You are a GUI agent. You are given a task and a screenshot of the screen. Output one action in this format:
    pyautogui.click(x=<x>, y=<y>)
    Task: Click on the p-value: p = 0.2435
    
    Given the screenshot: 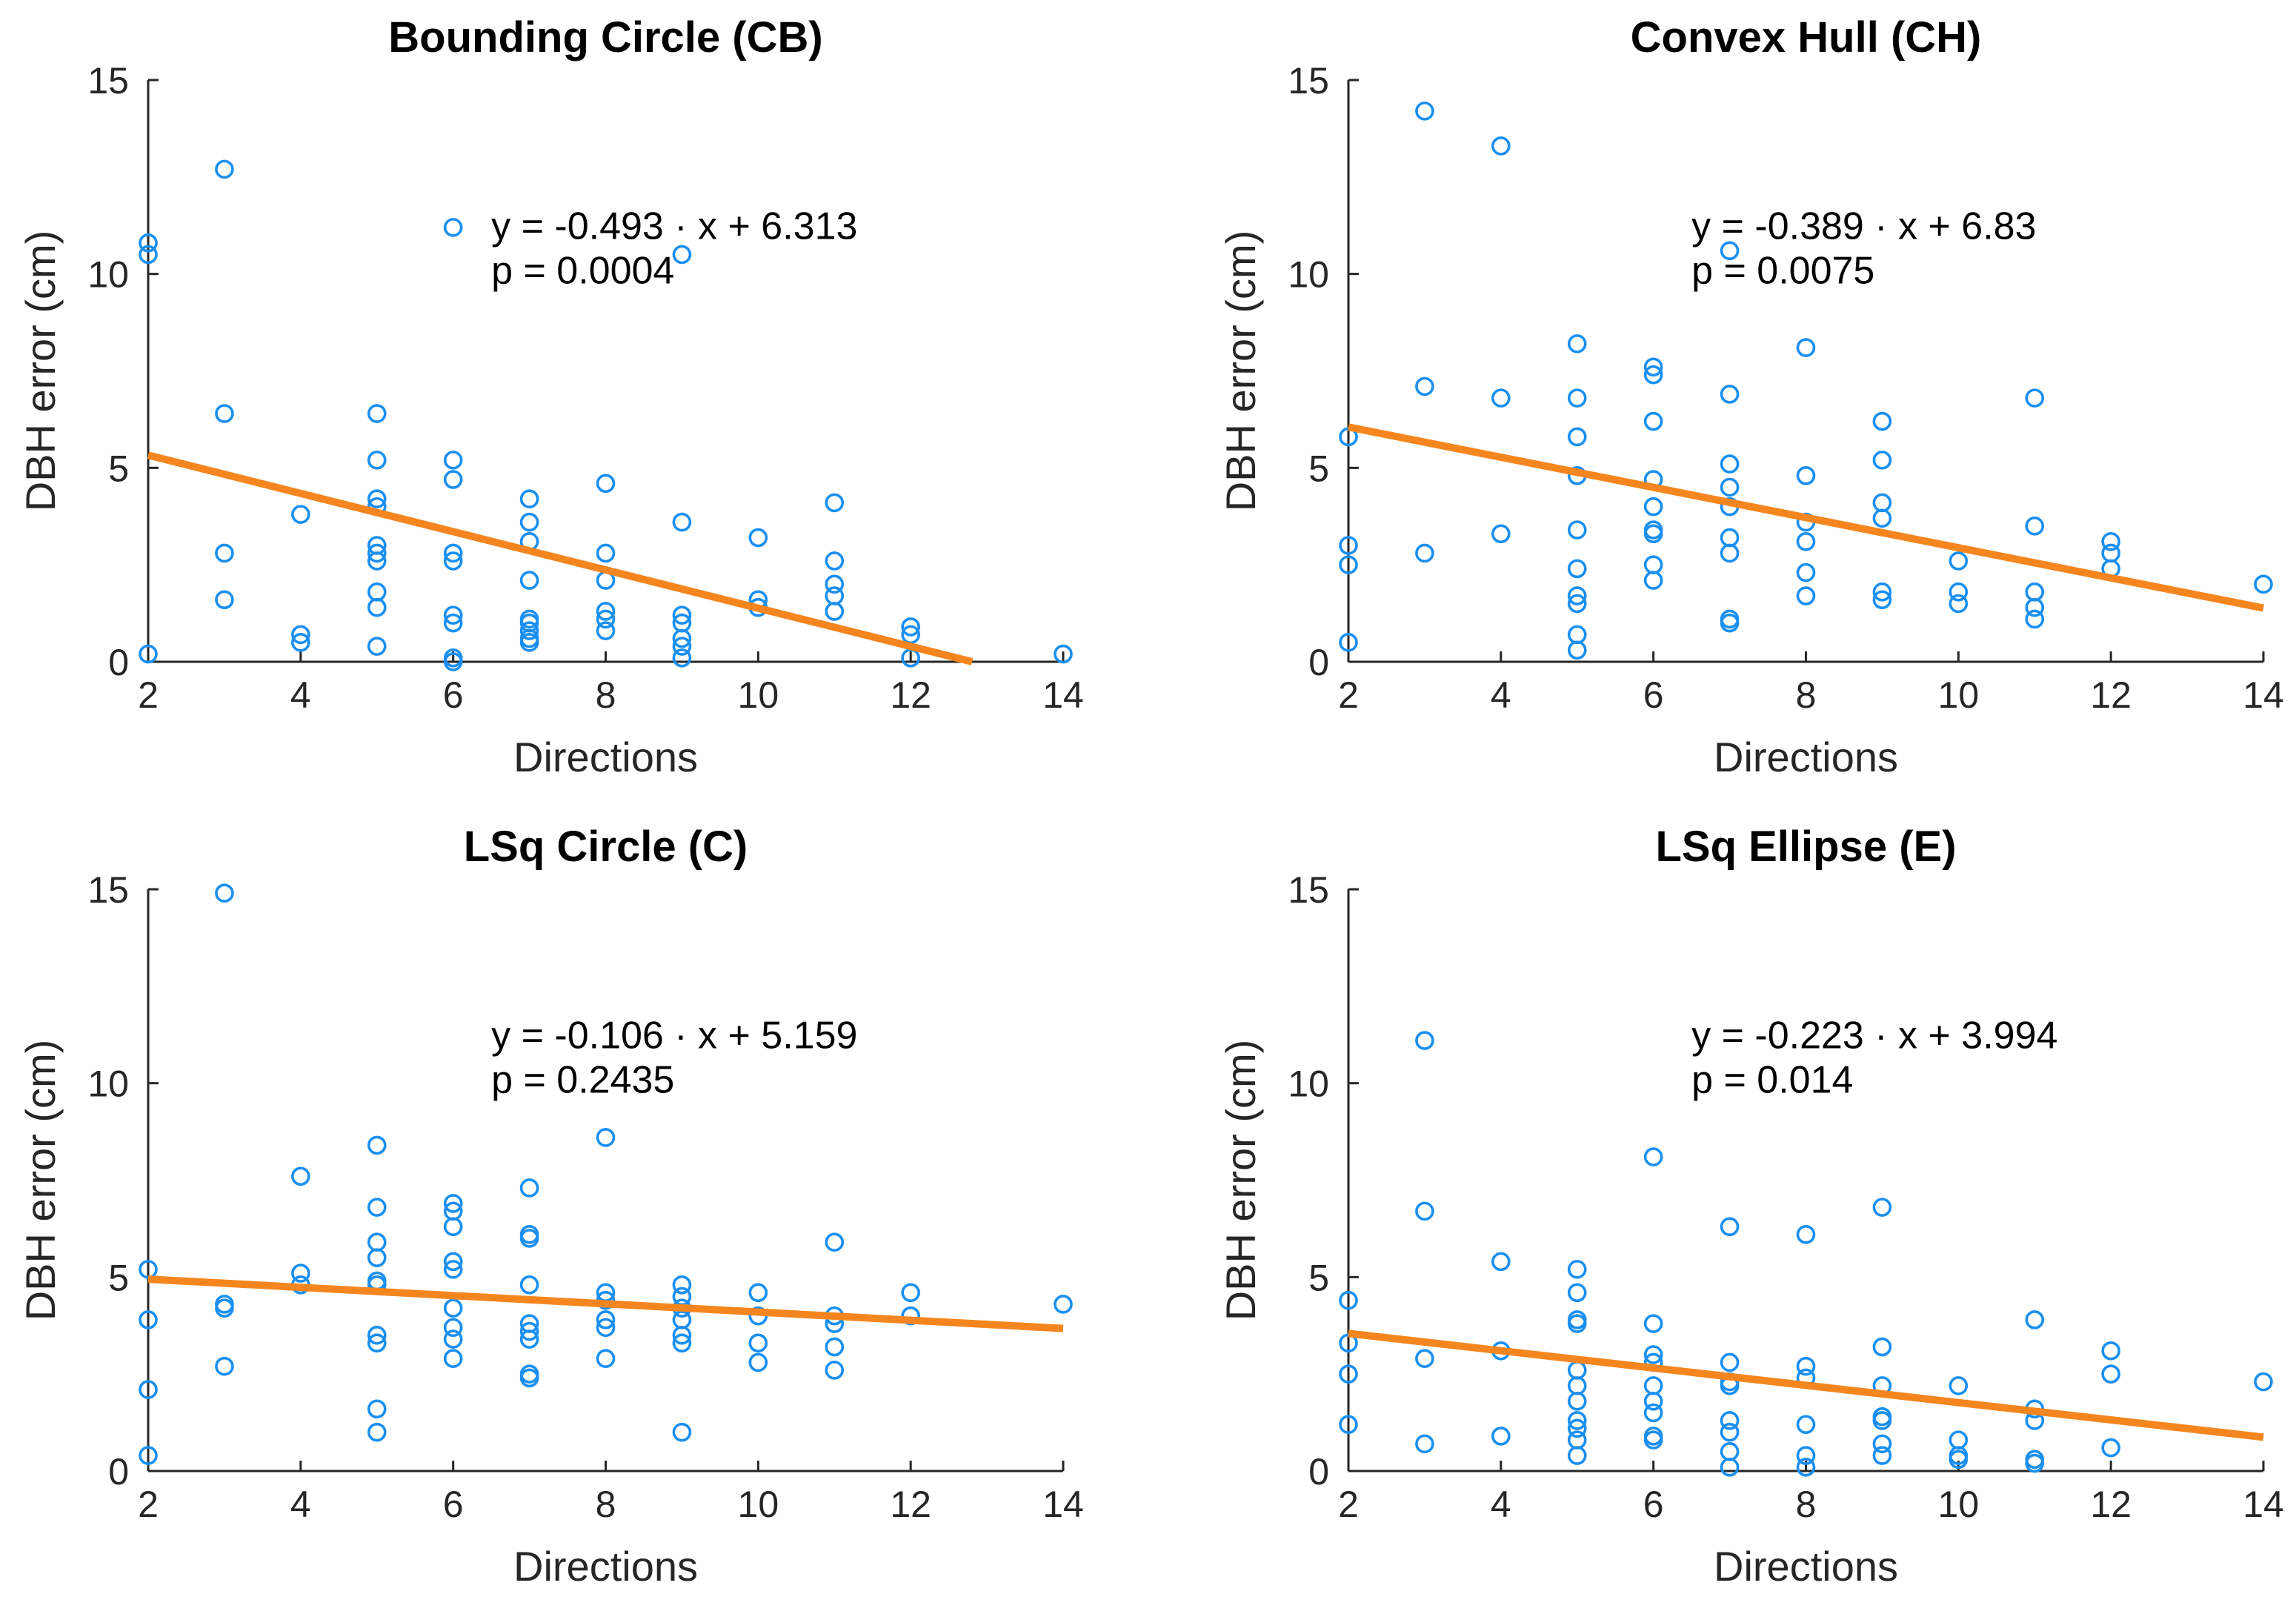 What is the action you would take?
    pyautogui.click(x=582, y=1079)
    